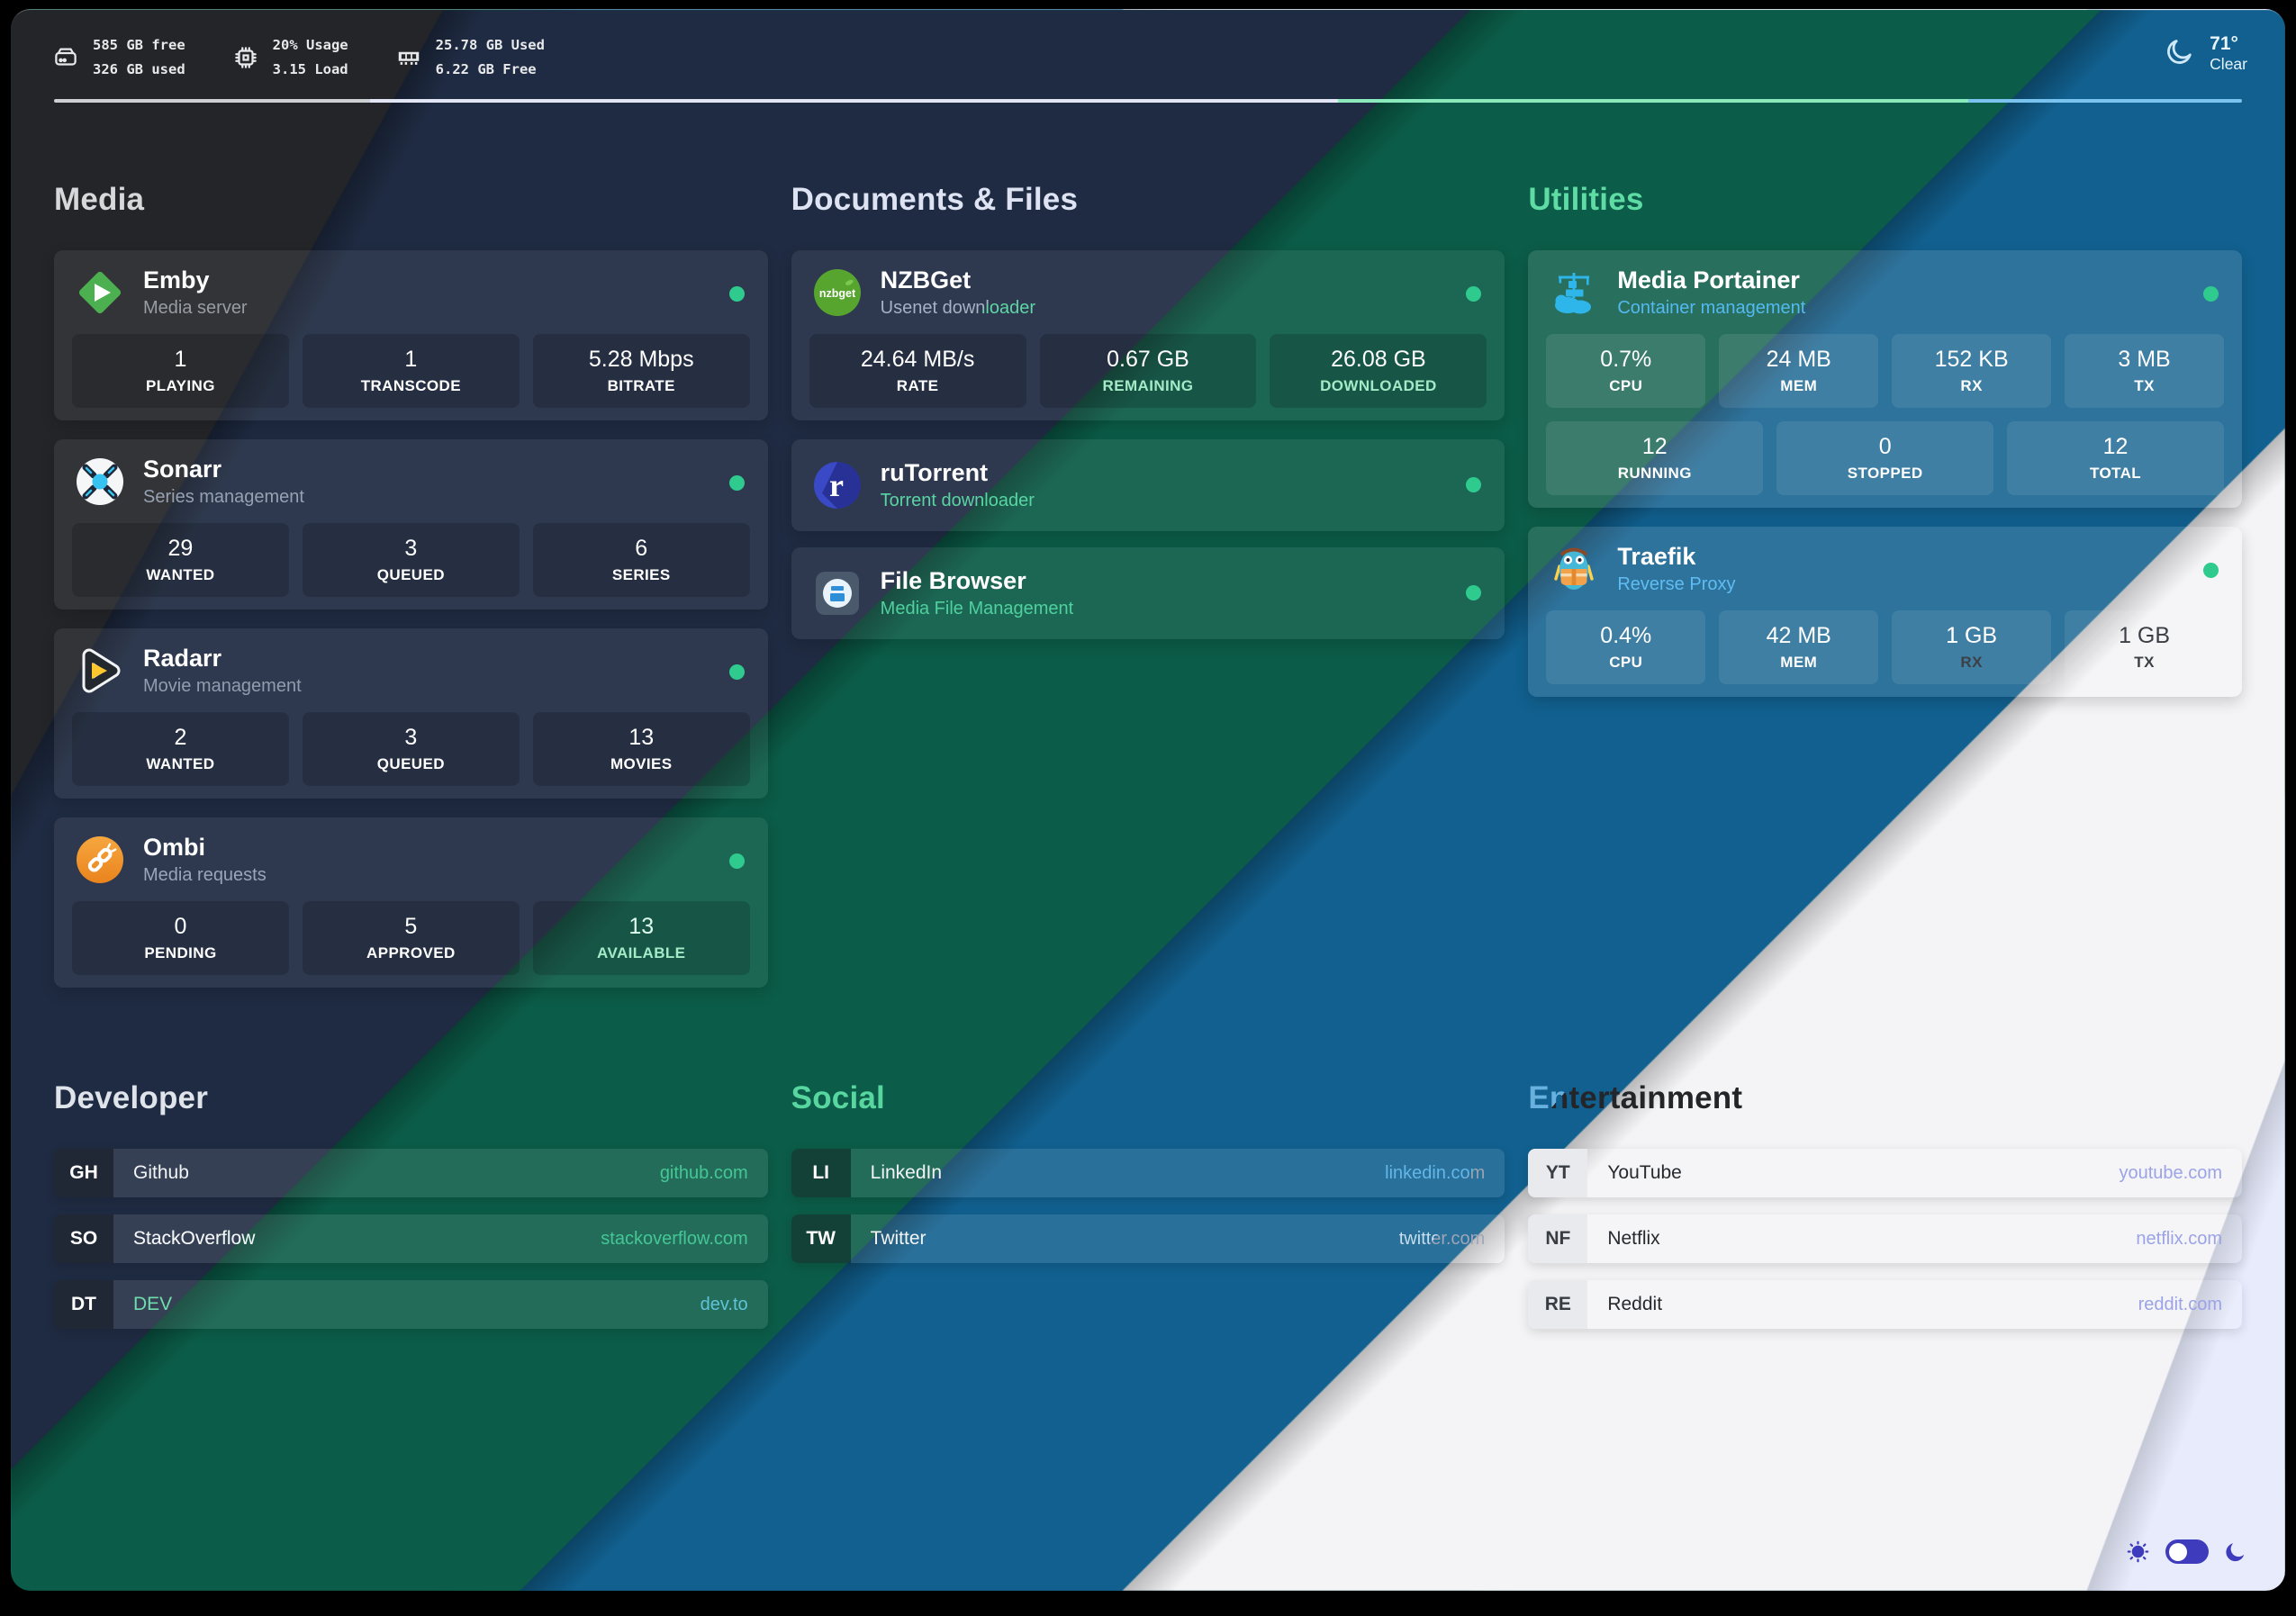 This screenshot has width=2296, height=1616. What do you see at coordinates (1799, 647) in the screenshot?
I see `stat-box: 42 MB MEM` at bounding box center [1799, 647].